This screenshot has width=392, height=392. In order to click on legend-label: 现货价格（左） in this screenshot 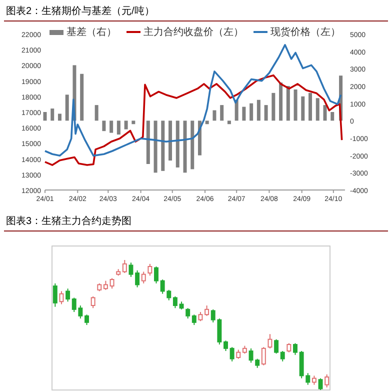, I will do `click(305, 32)`.